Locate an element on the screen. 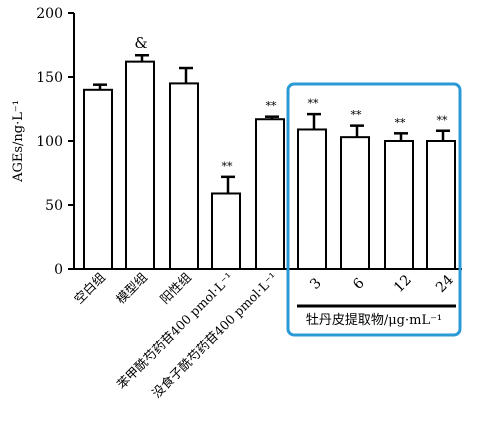 The image size is (500, 426). x-tick-label: 空白组 is located at coordinates (89, 288).